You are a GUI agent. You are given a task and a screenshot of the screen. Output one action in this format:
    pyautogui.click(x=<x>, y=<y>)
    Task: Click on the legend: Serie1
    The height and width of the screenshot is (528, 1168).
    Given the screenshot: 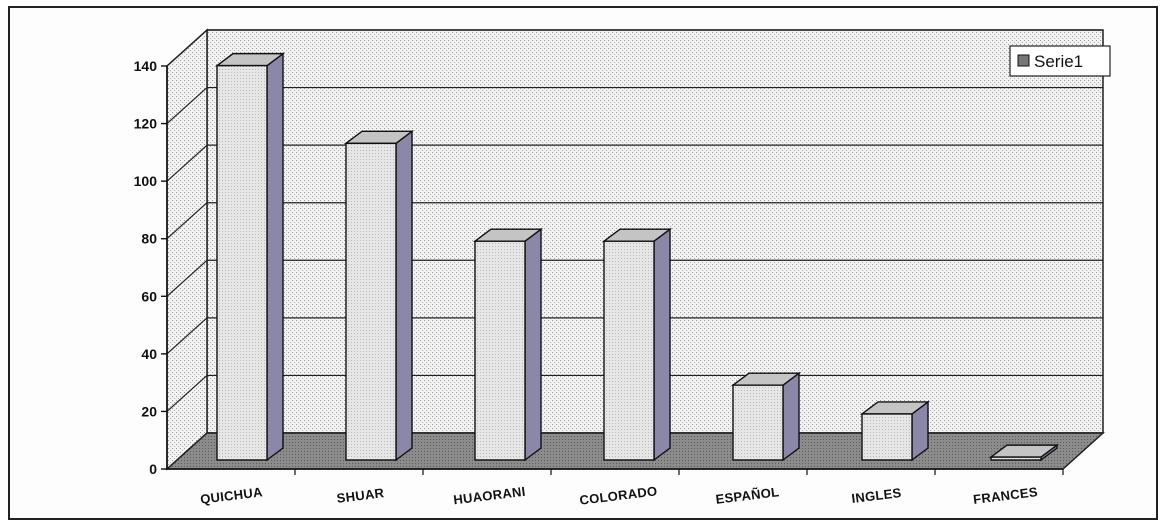 What is the action you would take?
    pyautogui.click(x=1060, y=61)
    